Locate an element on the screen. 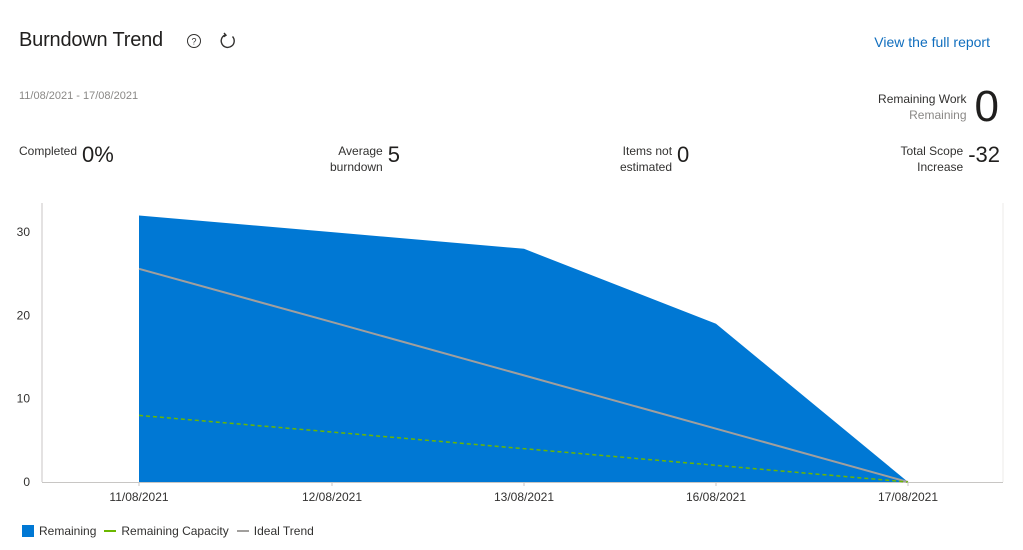  items-not-estimated-kpi: Items not estimated 0 is located at coordinates (654, 159).